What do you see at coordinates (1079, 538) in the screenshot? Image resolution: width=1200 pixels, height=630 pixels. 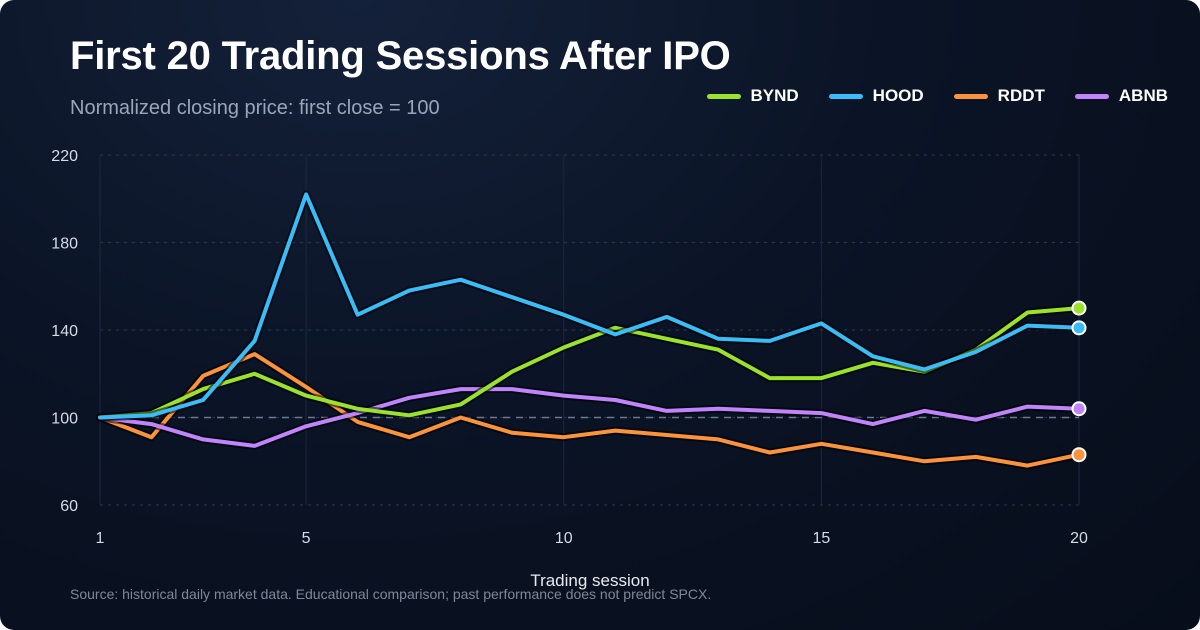 I see `x-tick-label: 20` at bounding box center [1079, 538].